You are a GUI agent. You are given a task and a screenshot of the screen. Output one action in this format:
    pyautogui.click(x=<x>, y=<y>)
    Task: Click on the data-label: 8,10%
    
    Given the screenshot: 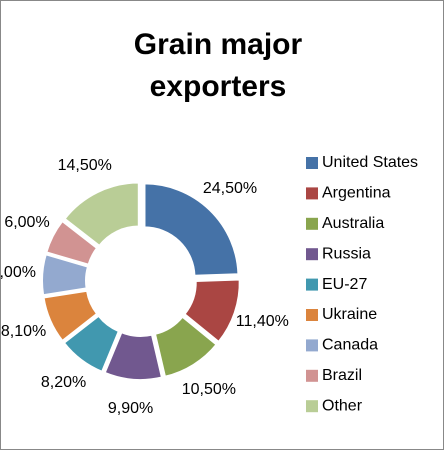 What is the action you would take?
    pyautogui.click(x=23, y=331)
    